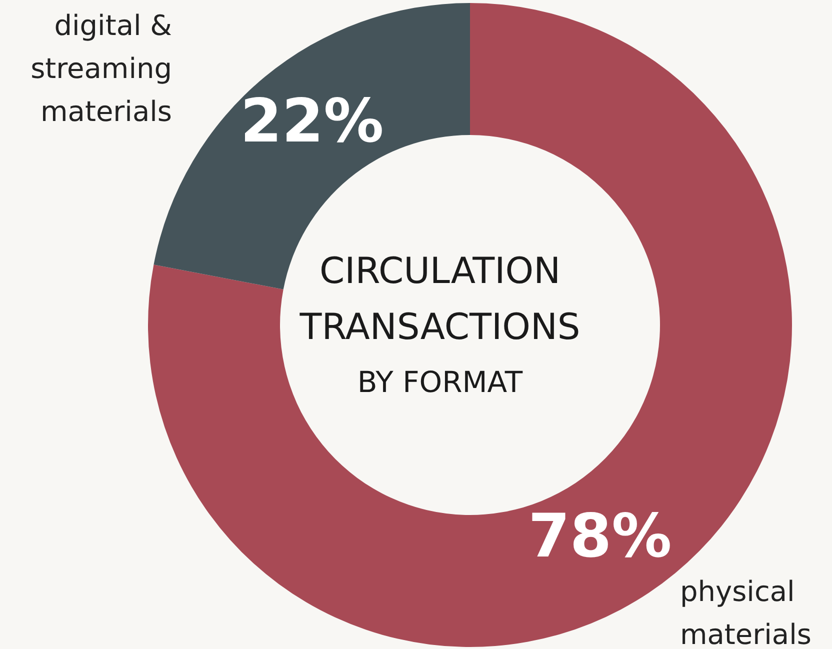  Describe the element at coordinates (746, 611) in the screenshot. I see `slice-label: physical materials` at that location.